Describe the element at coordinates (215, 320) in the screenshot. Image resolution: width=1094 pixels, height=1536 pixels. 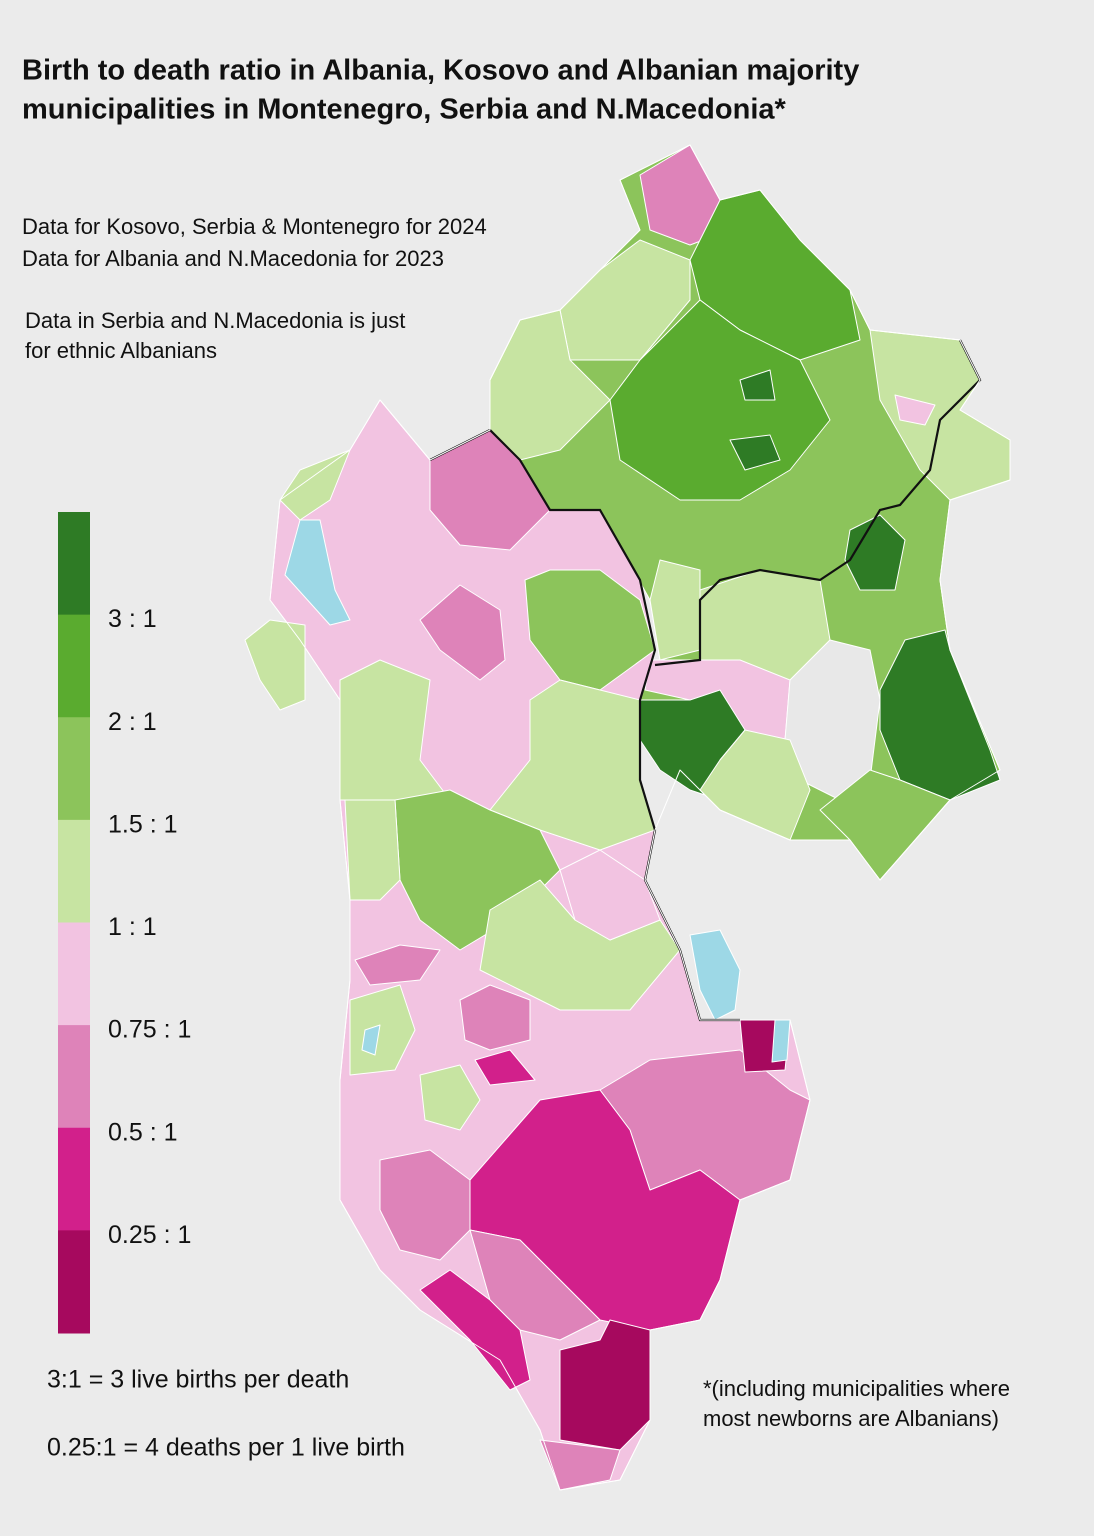
I see `note: Data in Serbia and N.Macedonia is just` at that location.